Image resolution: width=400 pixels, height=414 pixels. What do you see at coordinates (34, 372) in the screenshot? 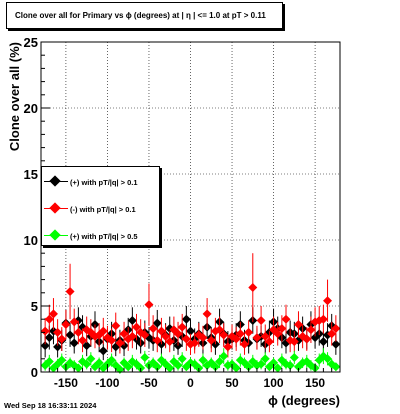
I see `y-tick-label: 0` at bounding box center [34, 372].